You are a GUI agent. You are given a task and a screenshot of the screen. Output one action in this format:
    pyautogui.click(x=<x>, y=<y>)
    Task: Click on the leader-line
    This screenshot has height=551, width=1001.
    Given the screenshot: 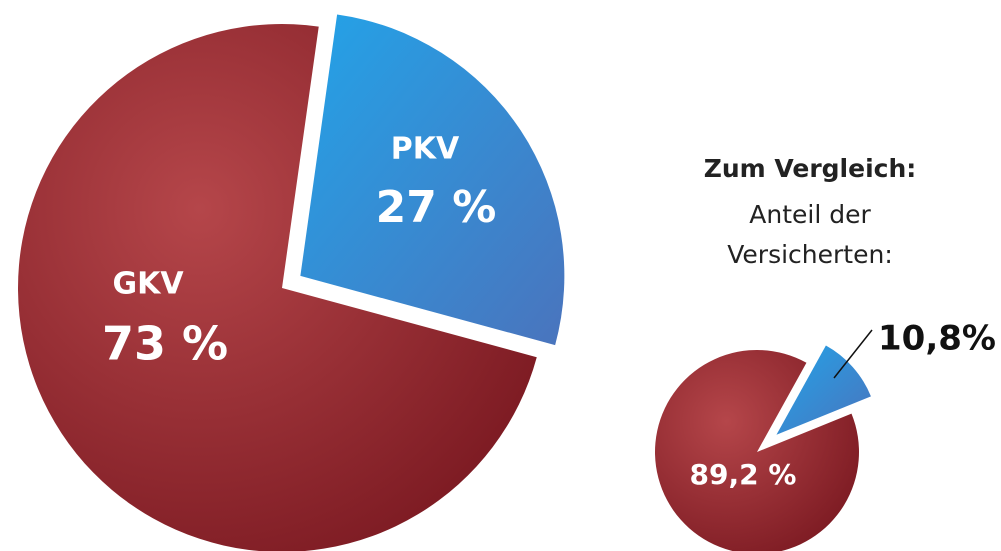 What is the action you would take?
    pyautogui.click(x=853, y=354)
    